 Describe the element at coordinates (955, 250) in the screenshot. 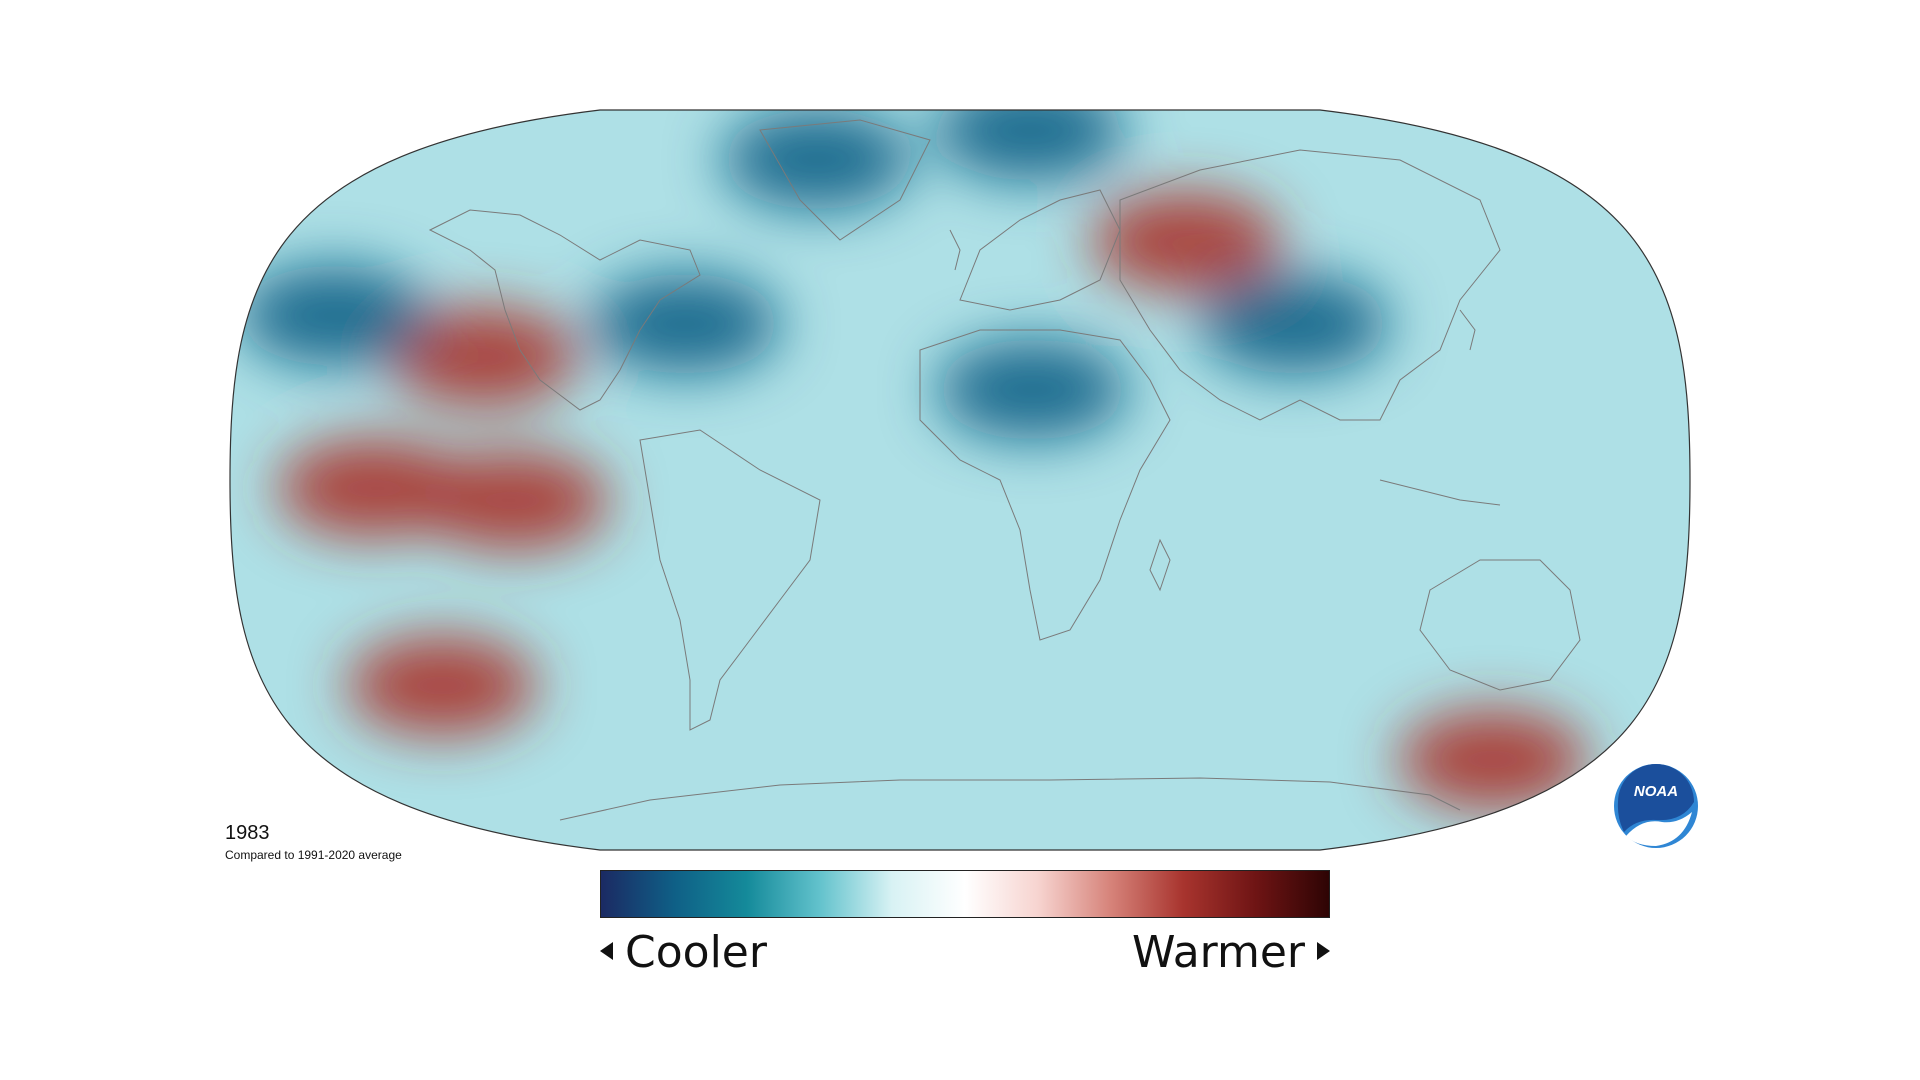

I see `uk-coast` at that location.